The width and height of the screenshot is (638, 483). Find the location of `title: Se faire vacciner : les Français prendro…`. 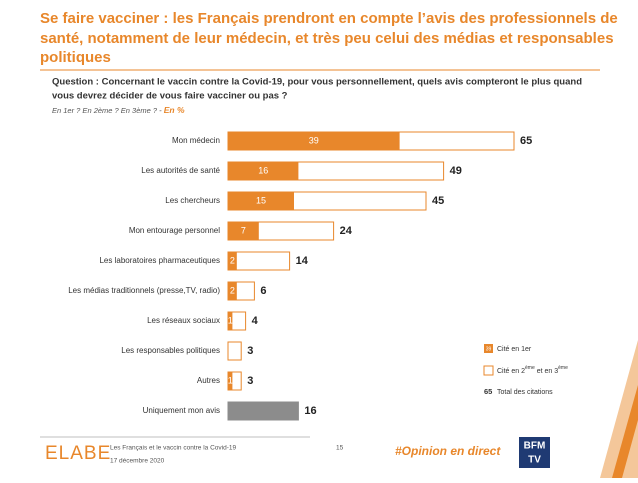

title: Se faire vacciner : les Français prendro… is located at coordinates (329, 18).